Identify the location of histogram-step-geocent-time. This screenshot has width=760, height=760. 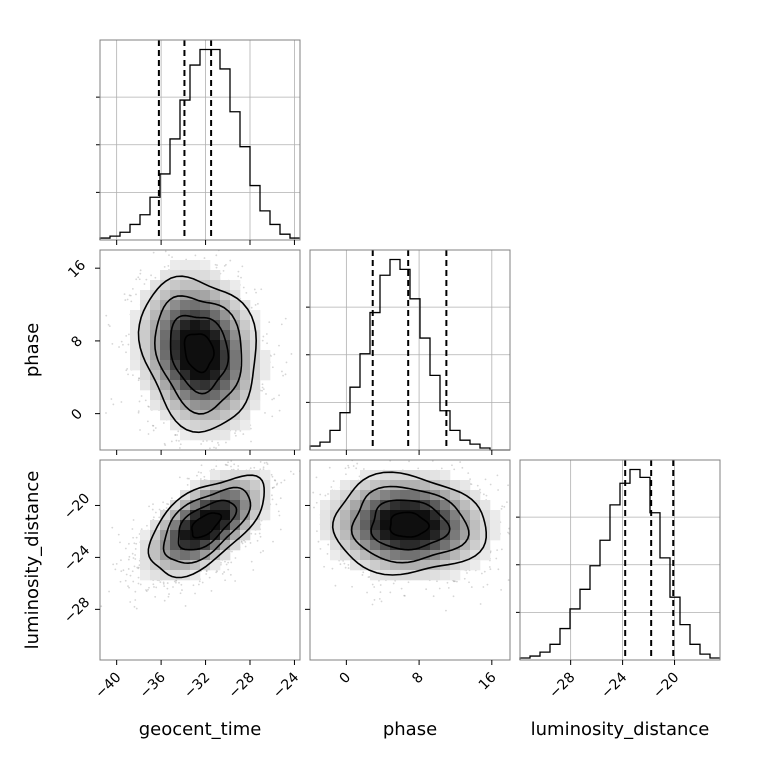
(199, 144).